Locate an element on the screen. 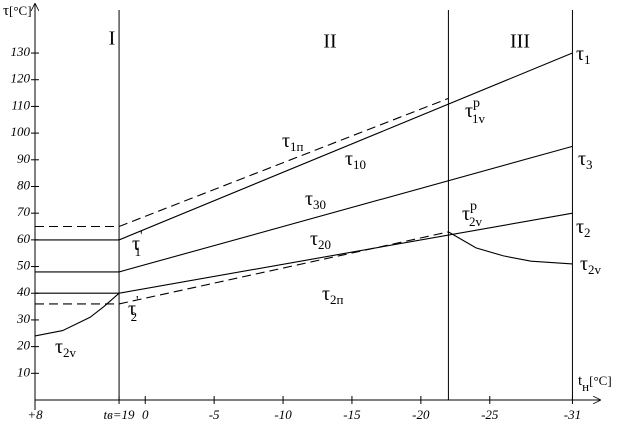  curve-label-sub: 1v is located at coordinates (479, 118).